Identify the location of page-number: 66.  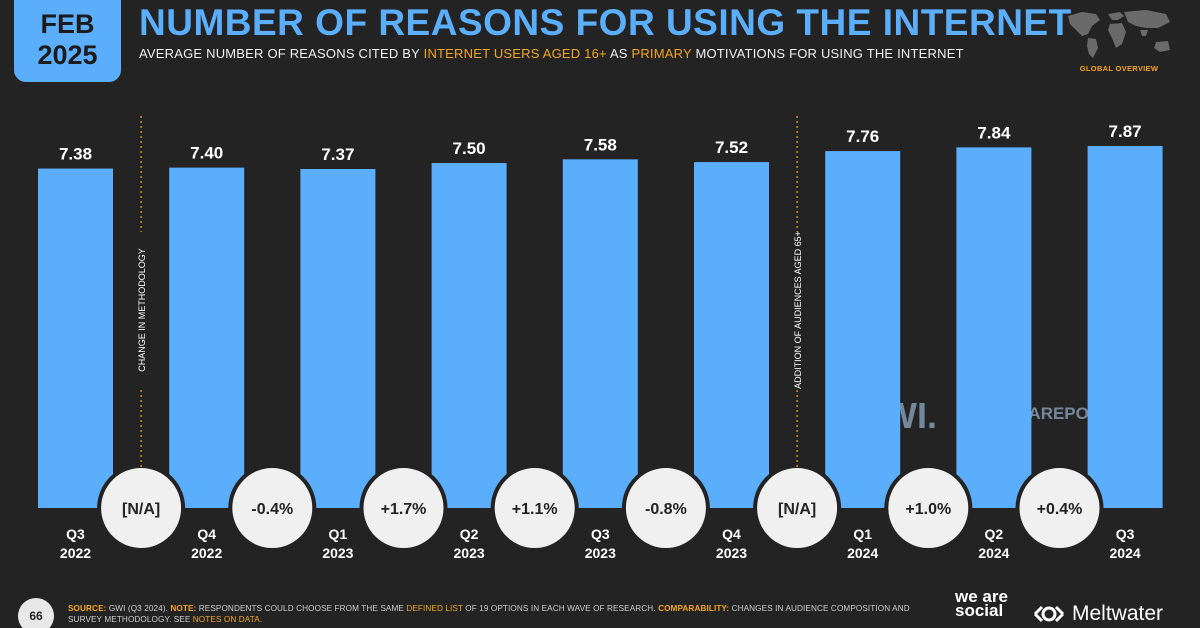
(36, 613).